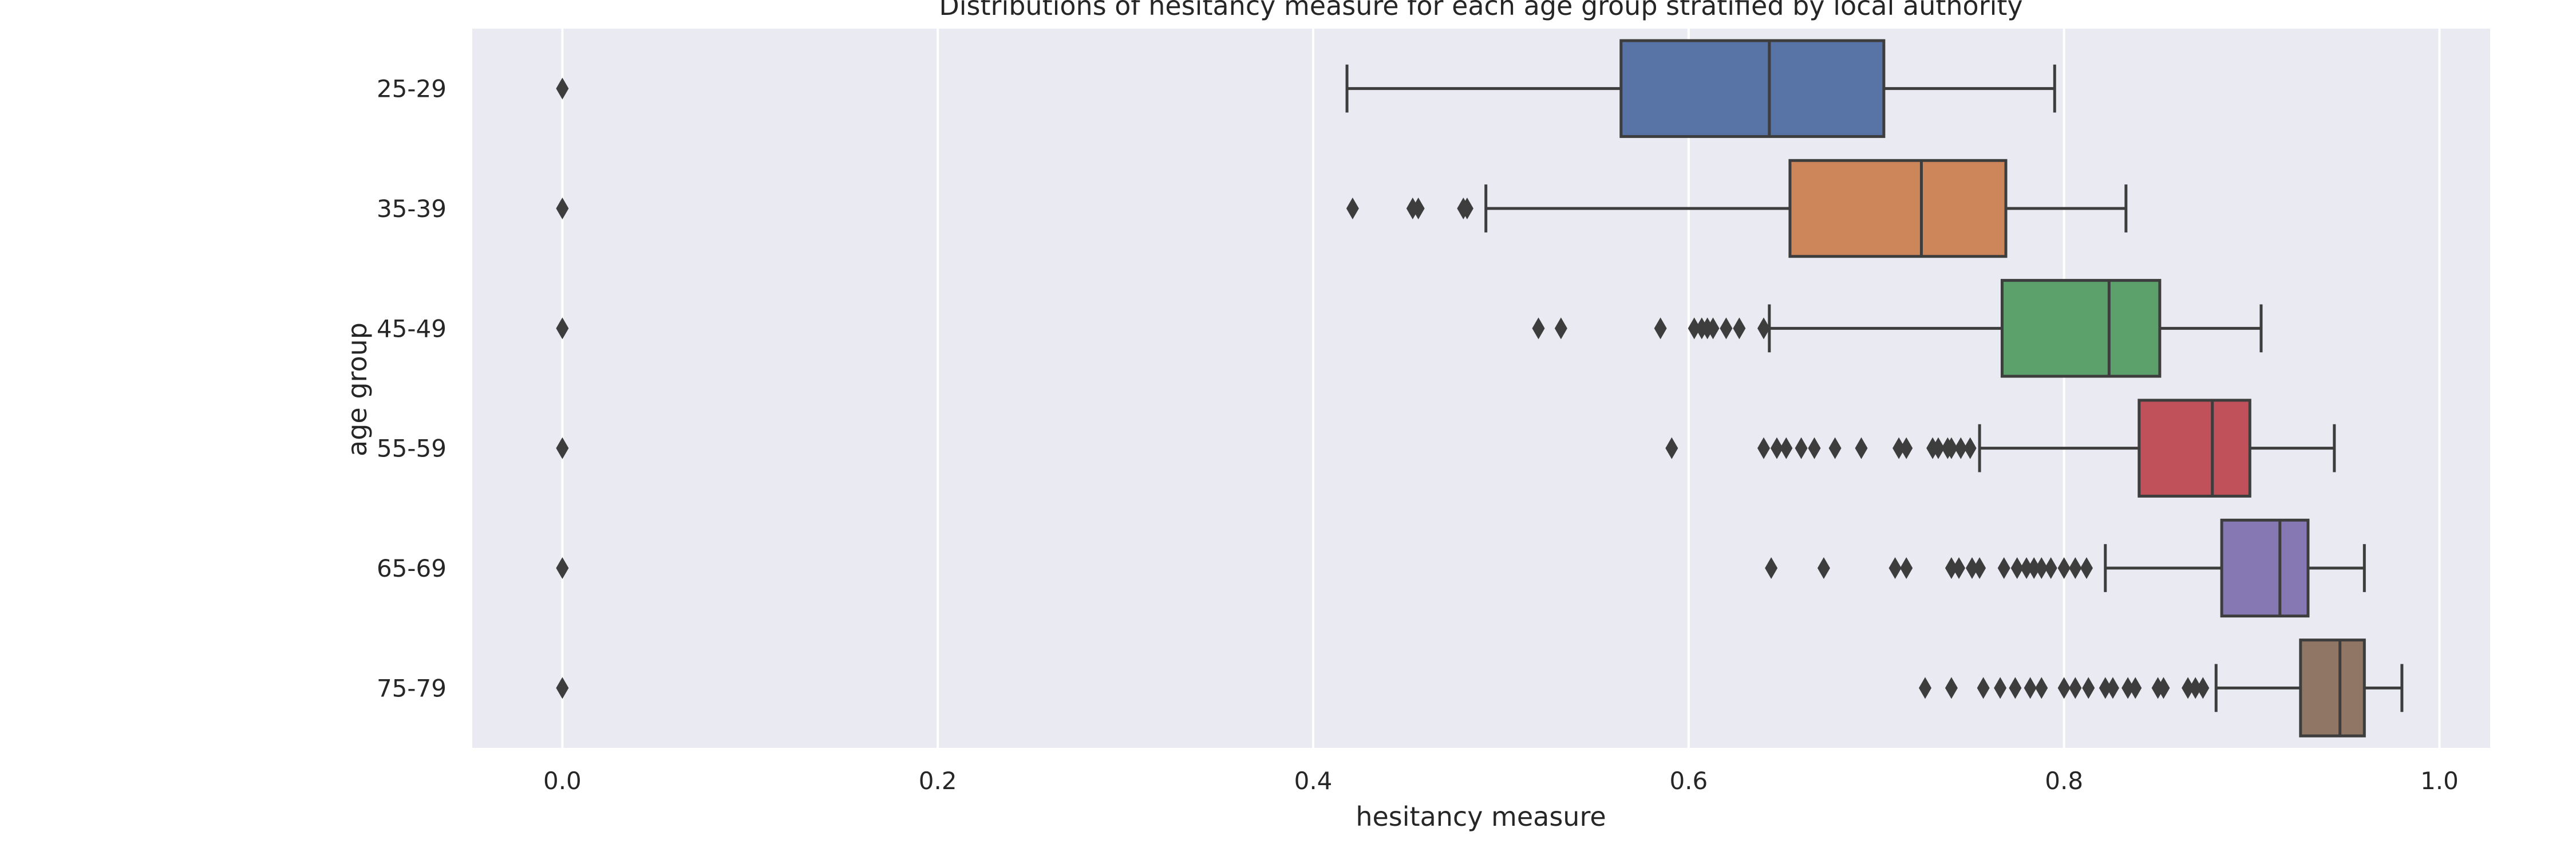 This screenshot has width=2576, height=859. I want to click on y-axis-label: age group, so click(357, 389).